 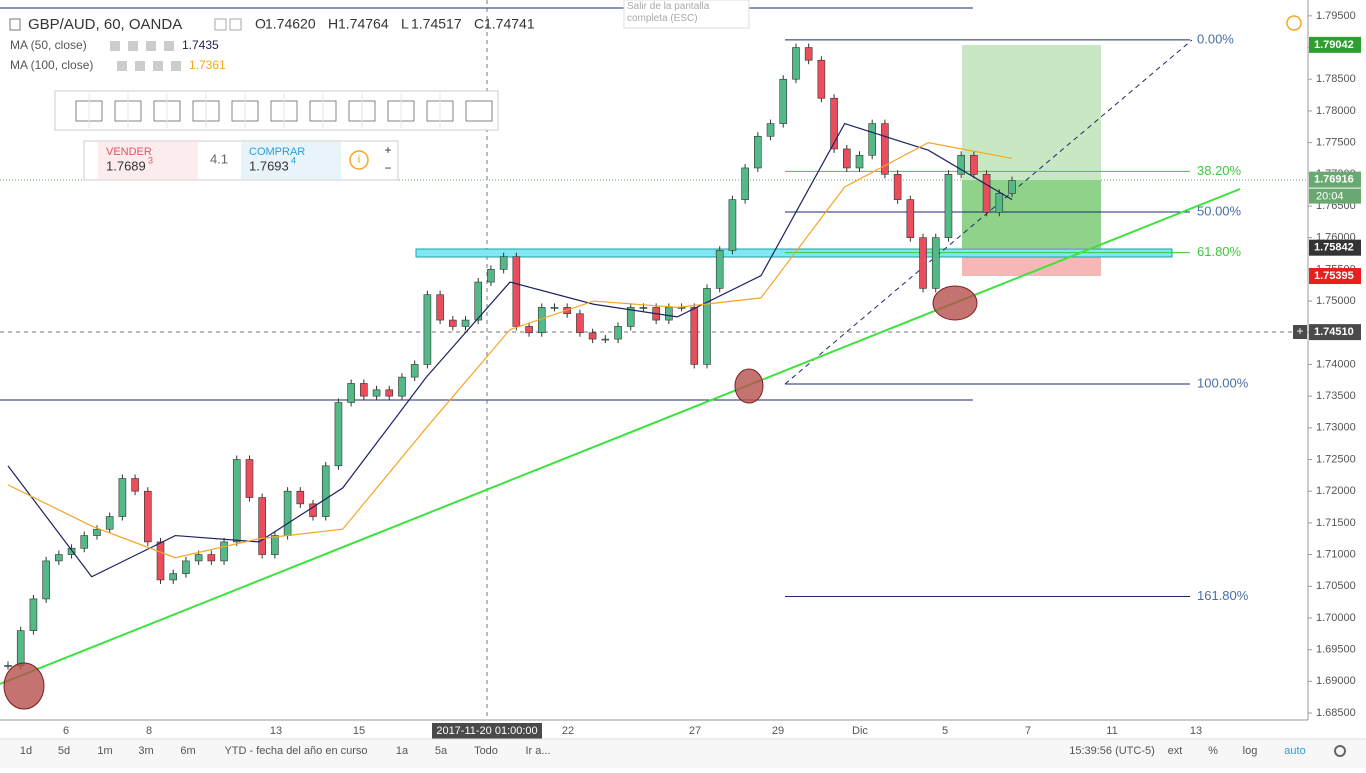 What do you see at coordinates (26, 751) in the screenshot?
I see `range-button: 1d` at bounding box center [26, 751].